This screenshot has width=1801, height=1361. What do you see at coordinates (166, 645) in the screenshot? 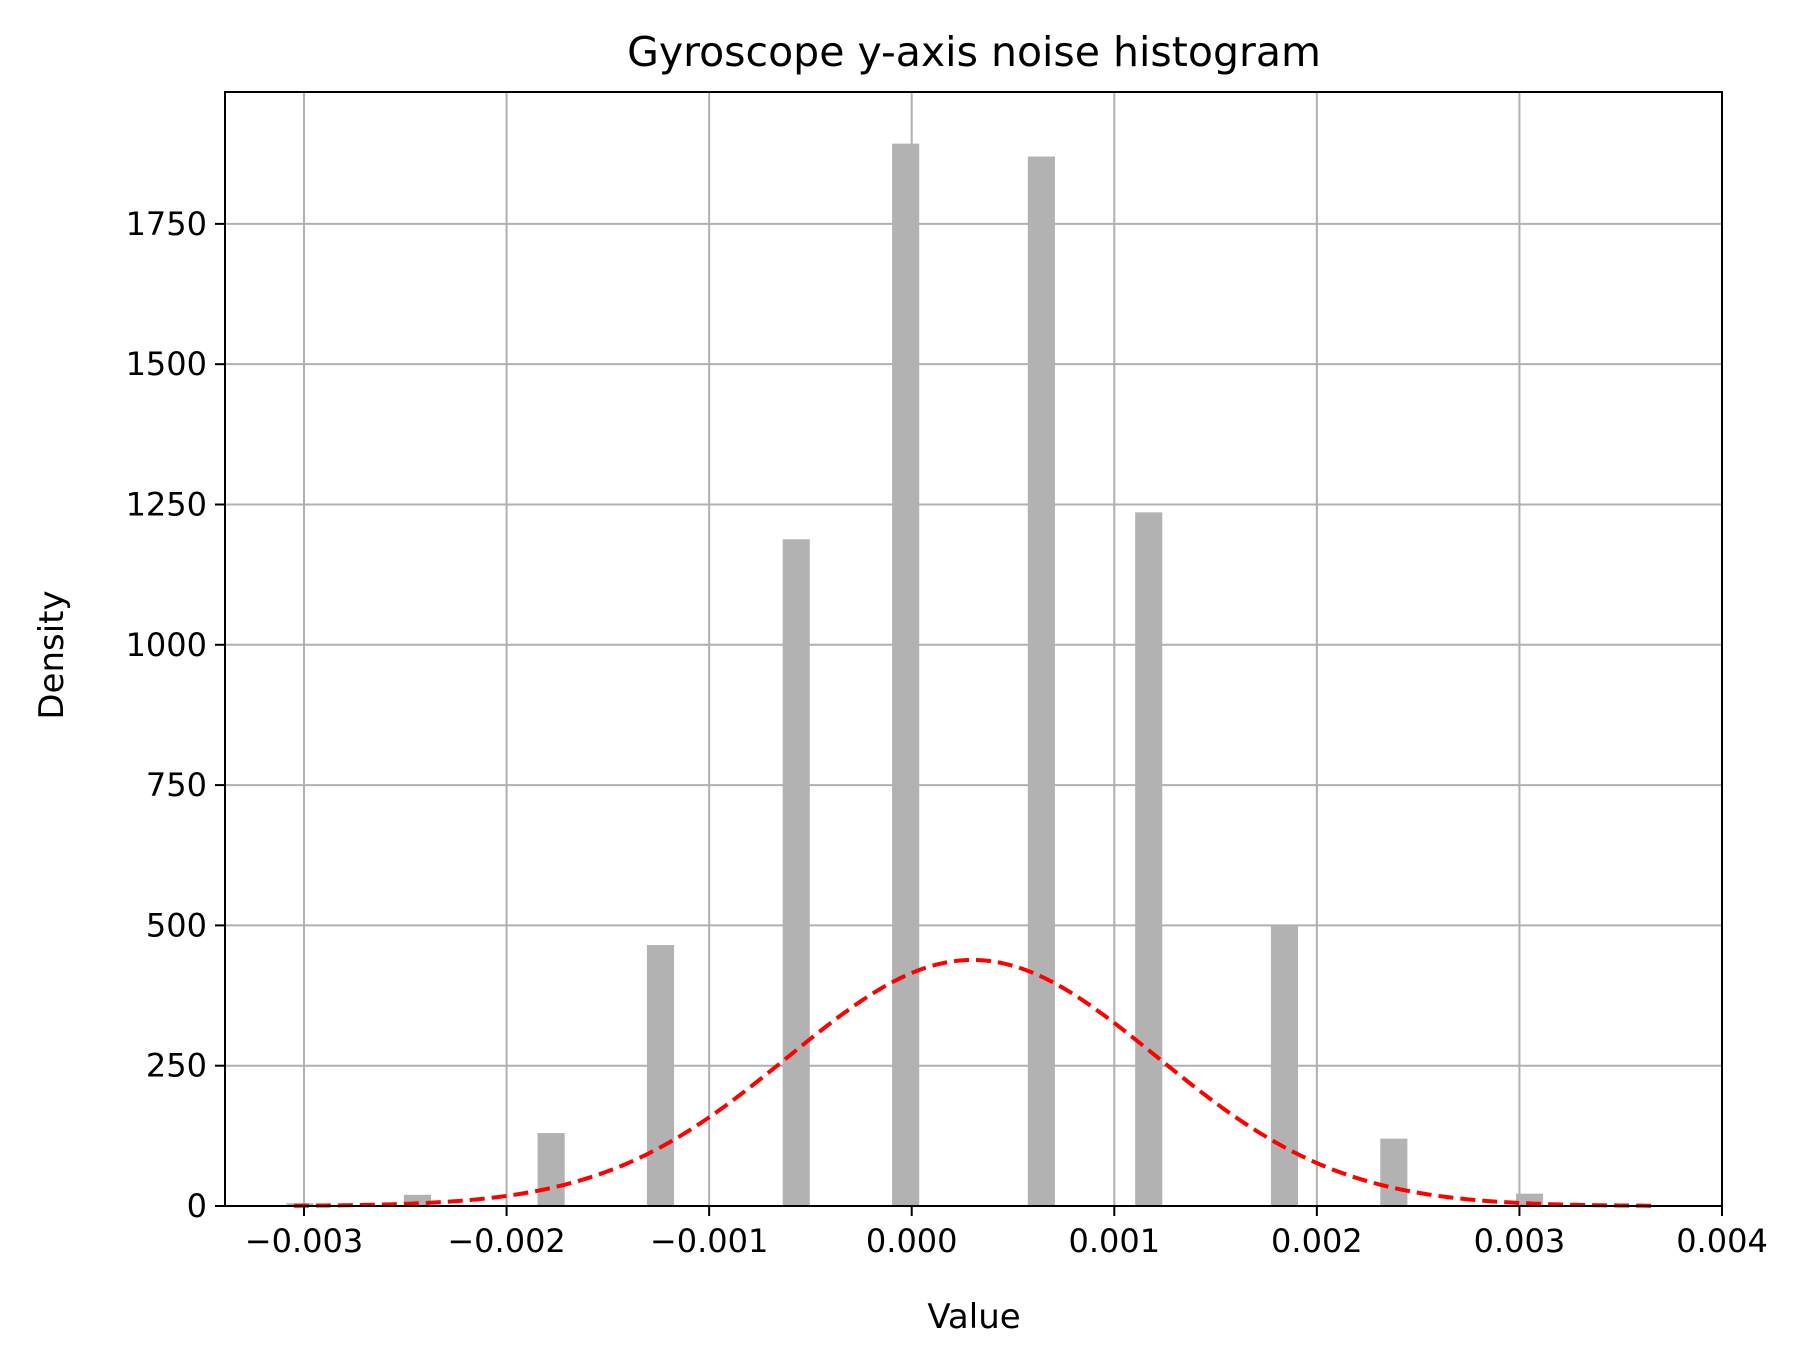
I see `y-tick-label-4: 1000` at bounding box center [166, 645].